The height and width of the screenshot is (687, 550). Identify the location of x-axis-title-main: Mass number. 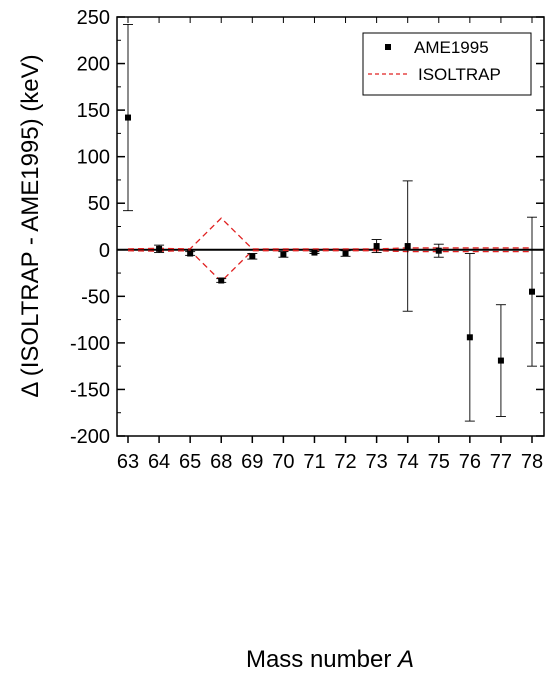
(318, 659).